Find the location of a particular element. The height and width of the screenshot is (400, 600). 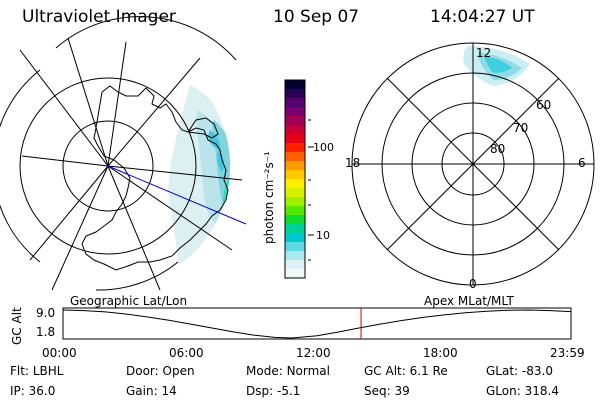

time-tick-0000: 00:00 is located at coordinates (59, 353).